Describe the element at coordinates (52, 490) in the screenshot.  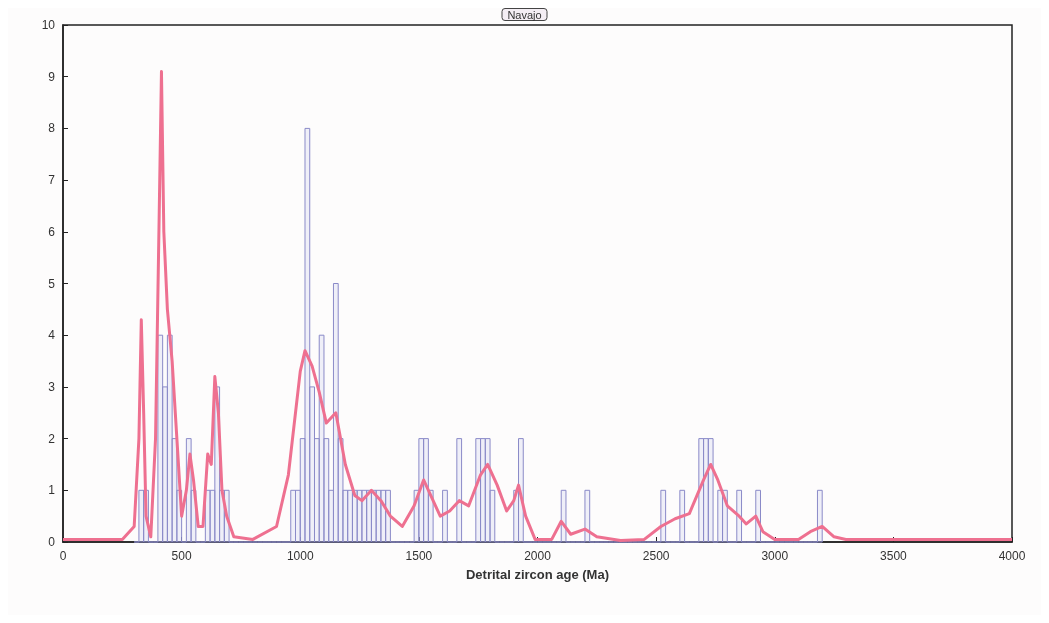
I see `y-tick-label: 1` at that location.